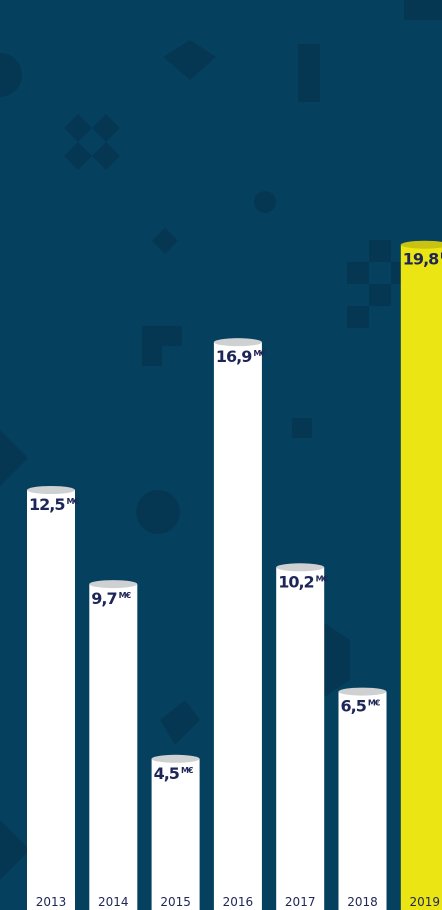 The height and width of the screenshot is (910, 442). What do you see at coordinates (47, 504) in the screenshot?
I see `value-number: 12,5` at bounding box center [47, 504].